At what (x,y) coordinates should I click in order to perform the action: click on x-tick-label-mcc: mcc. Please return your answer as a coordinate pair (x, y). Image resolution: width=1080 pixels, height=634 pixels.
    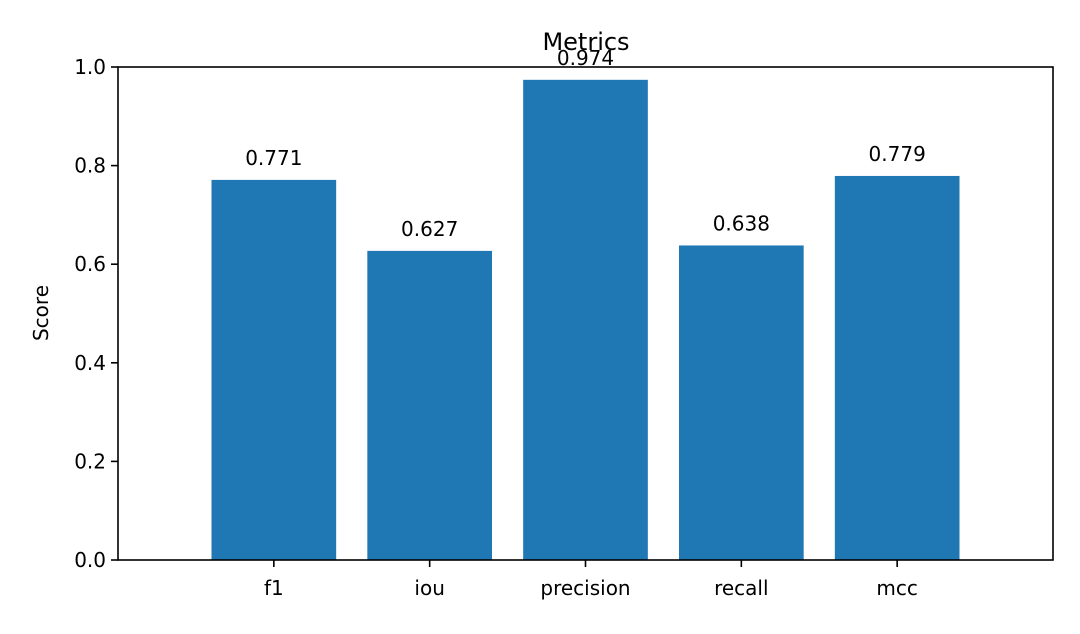
    Looking at the image, I should click on (896, 588).